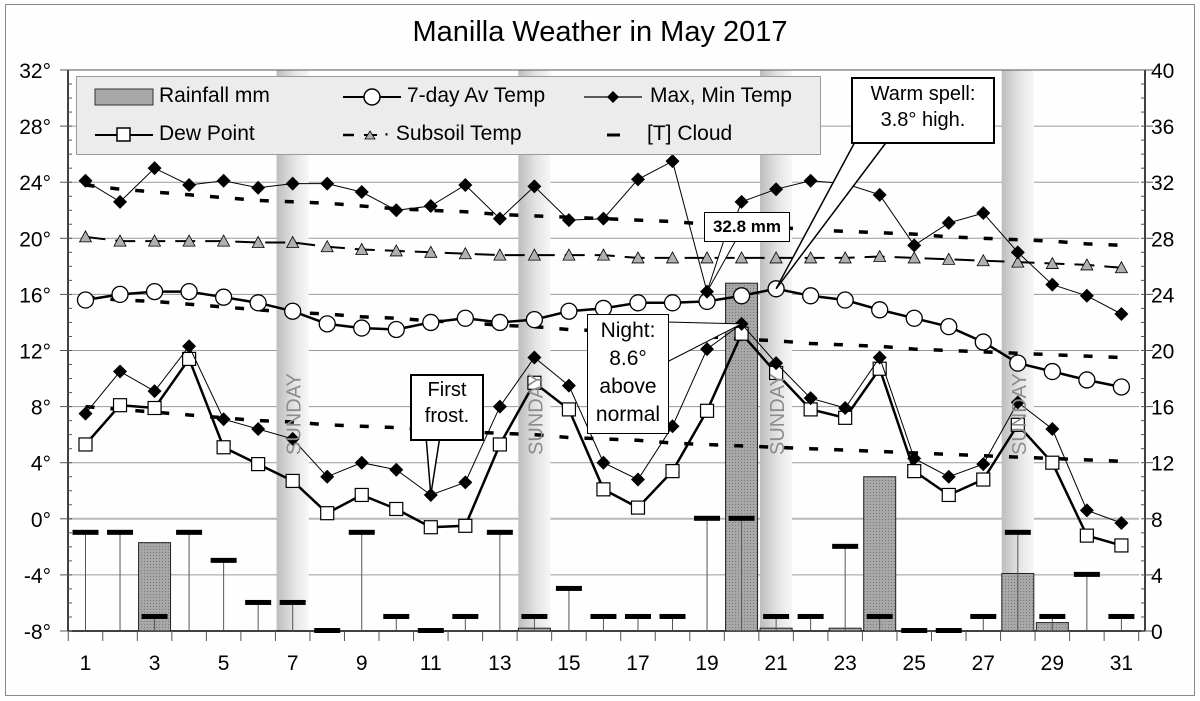  I want to click on y-right-tick-label: 32, so click(1162, 183).